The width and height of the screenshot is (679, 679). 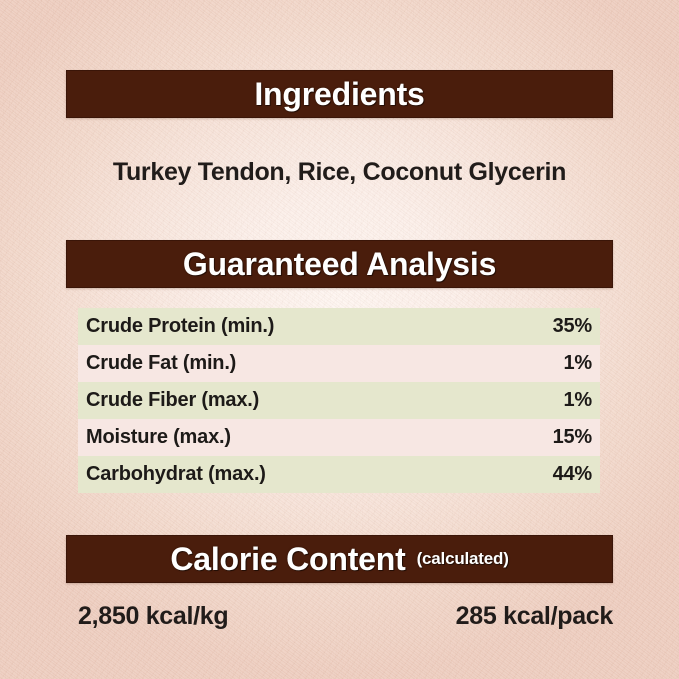 I want to click on table-row: Crude Fiber (max.) 1%, so click(x=339, y=400).